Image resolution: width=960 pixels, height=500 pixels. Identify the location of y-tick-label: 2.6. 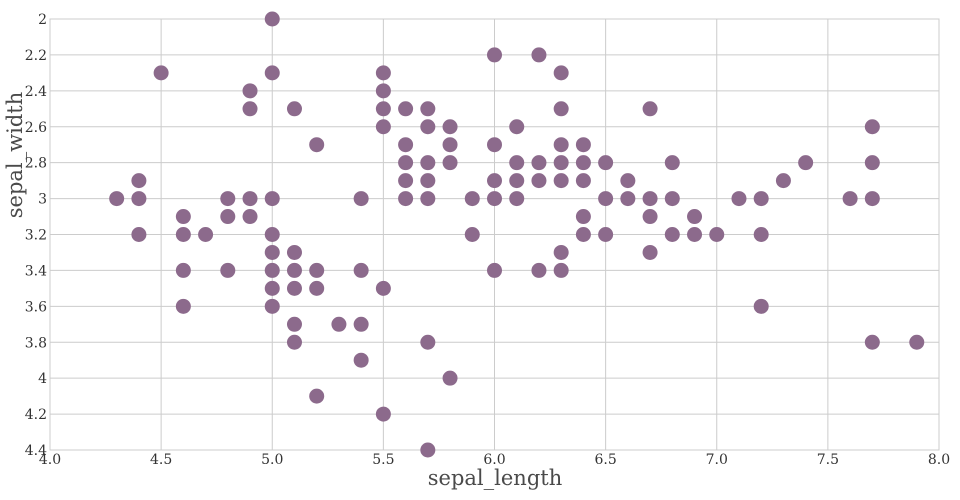
(36, 128).